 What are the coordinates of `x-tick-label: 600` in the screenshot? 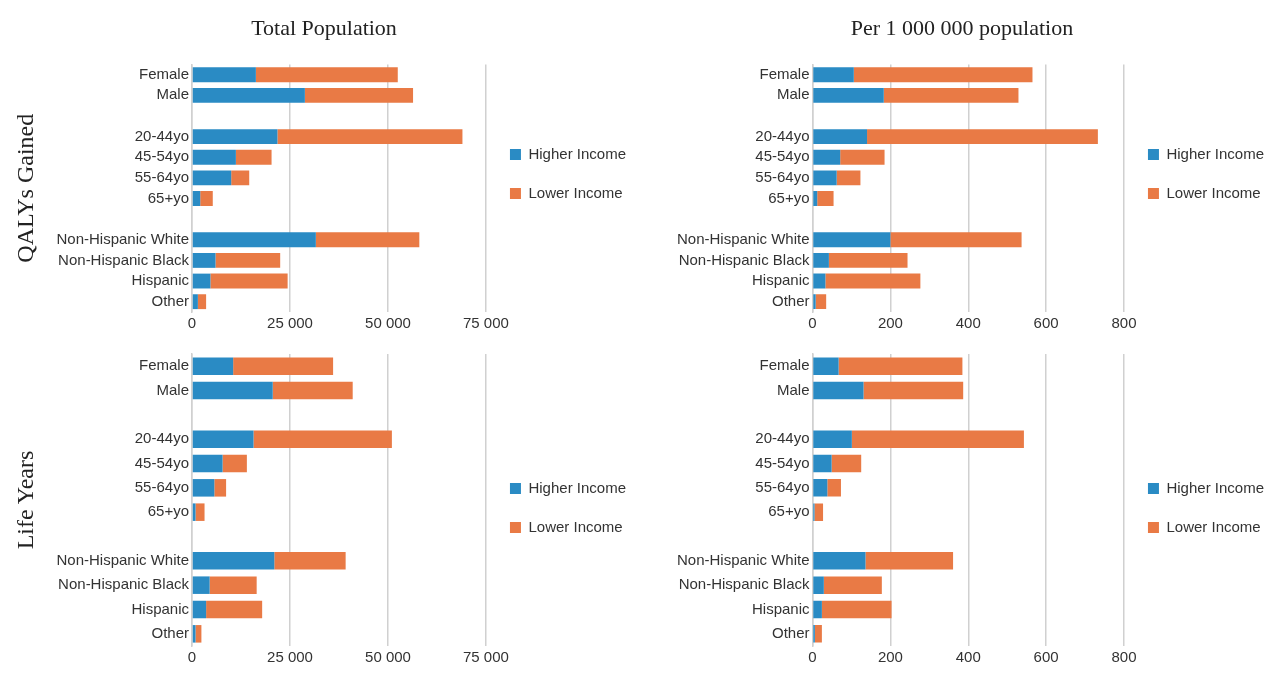 It's located at (1046, 657).